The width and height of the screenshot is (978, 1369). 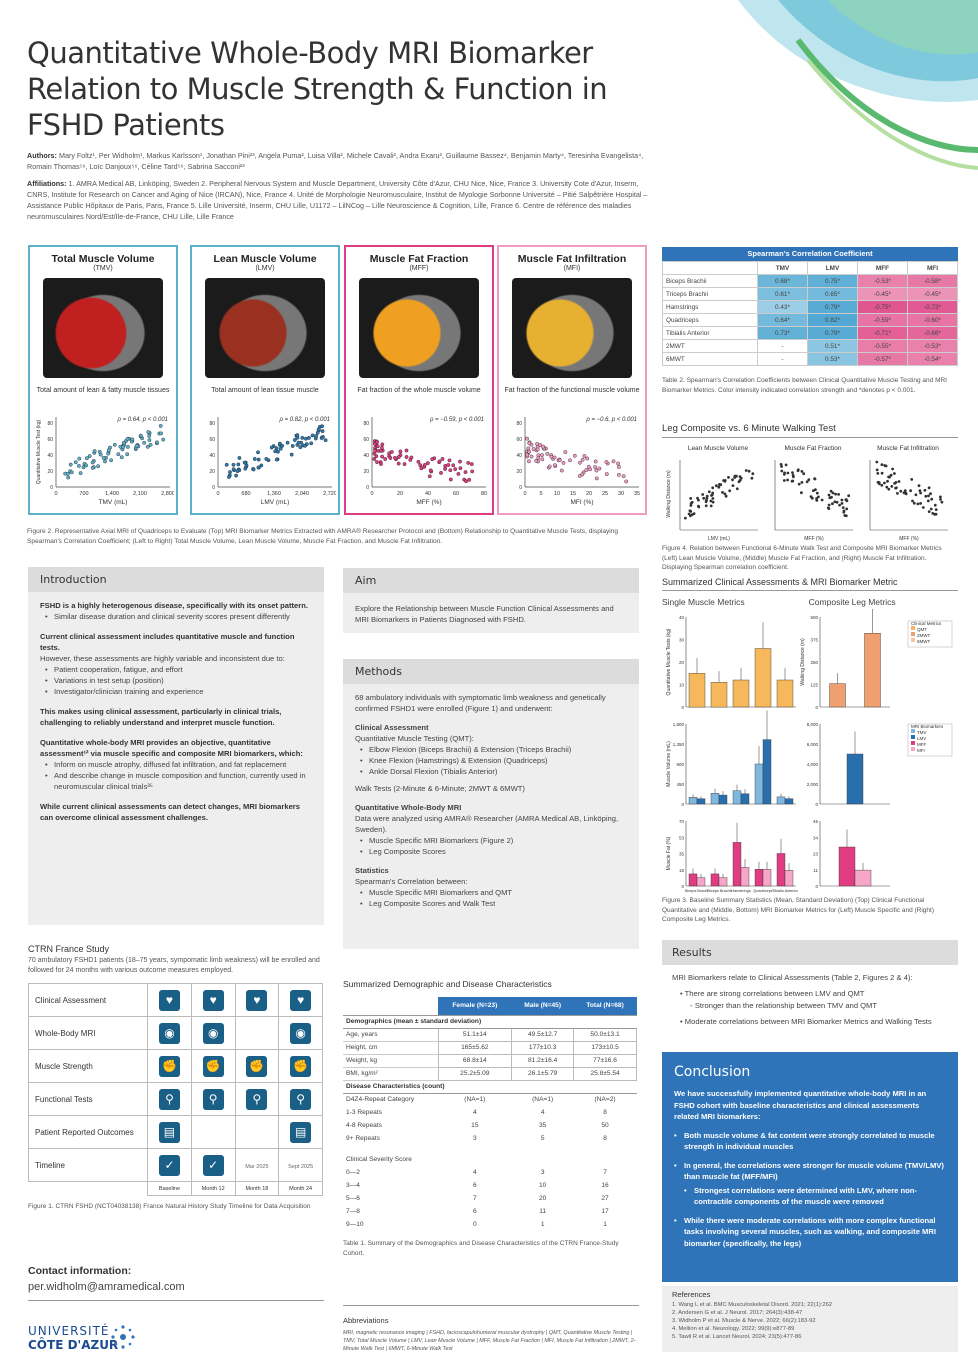 What do you see at coordinates (245, 494) in the screenshot?
I see `x-tick-label: 680` at bounding box center [245, 494].